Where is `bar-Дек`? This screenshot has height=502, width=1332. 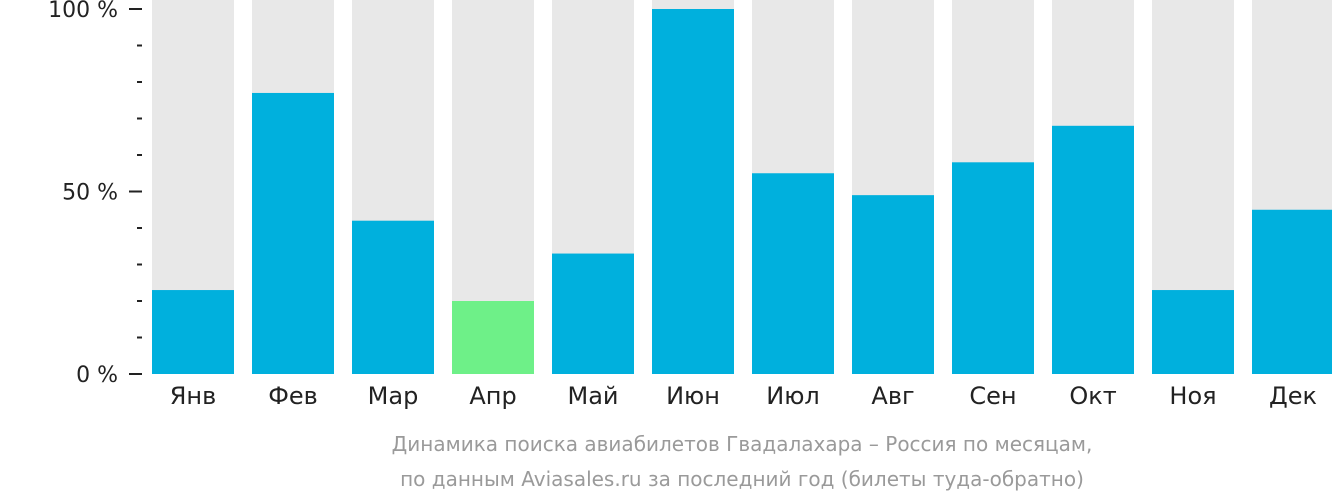
bar-Дек is located at coordinates (1292, 291).